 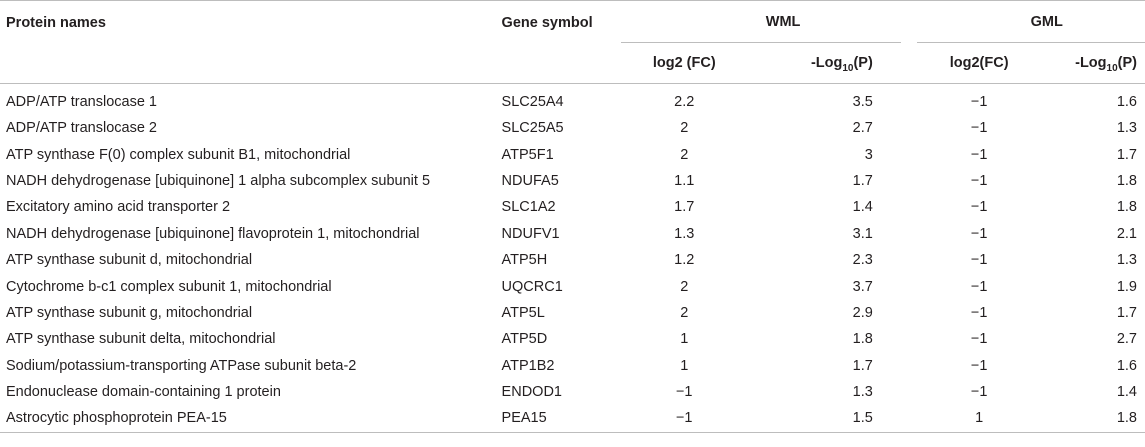 What do you see at coordinates (1030, 21) in the screenshot?
I see `header-gml: GML` at bounding box center [1030, 21].